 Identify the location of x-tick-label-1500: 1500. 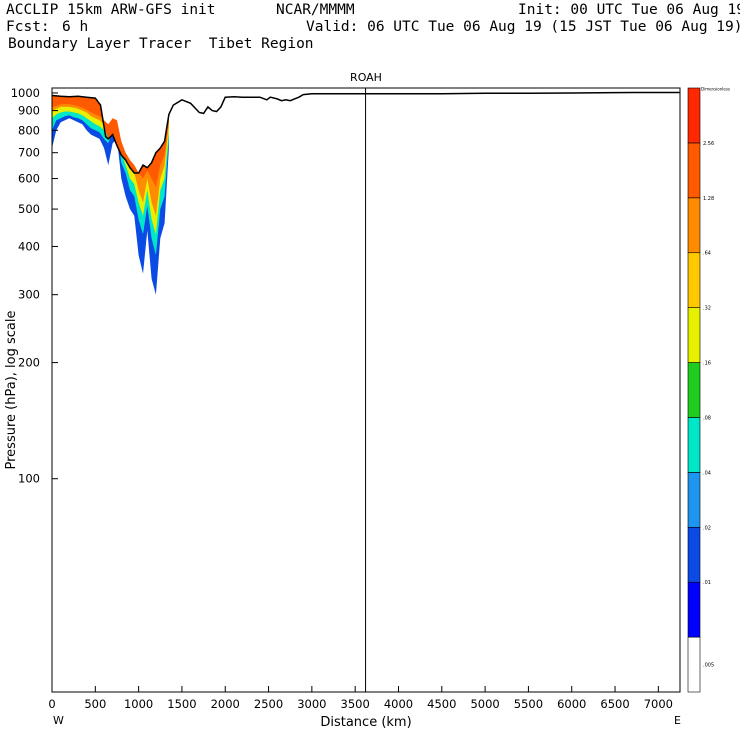
(181, 704).